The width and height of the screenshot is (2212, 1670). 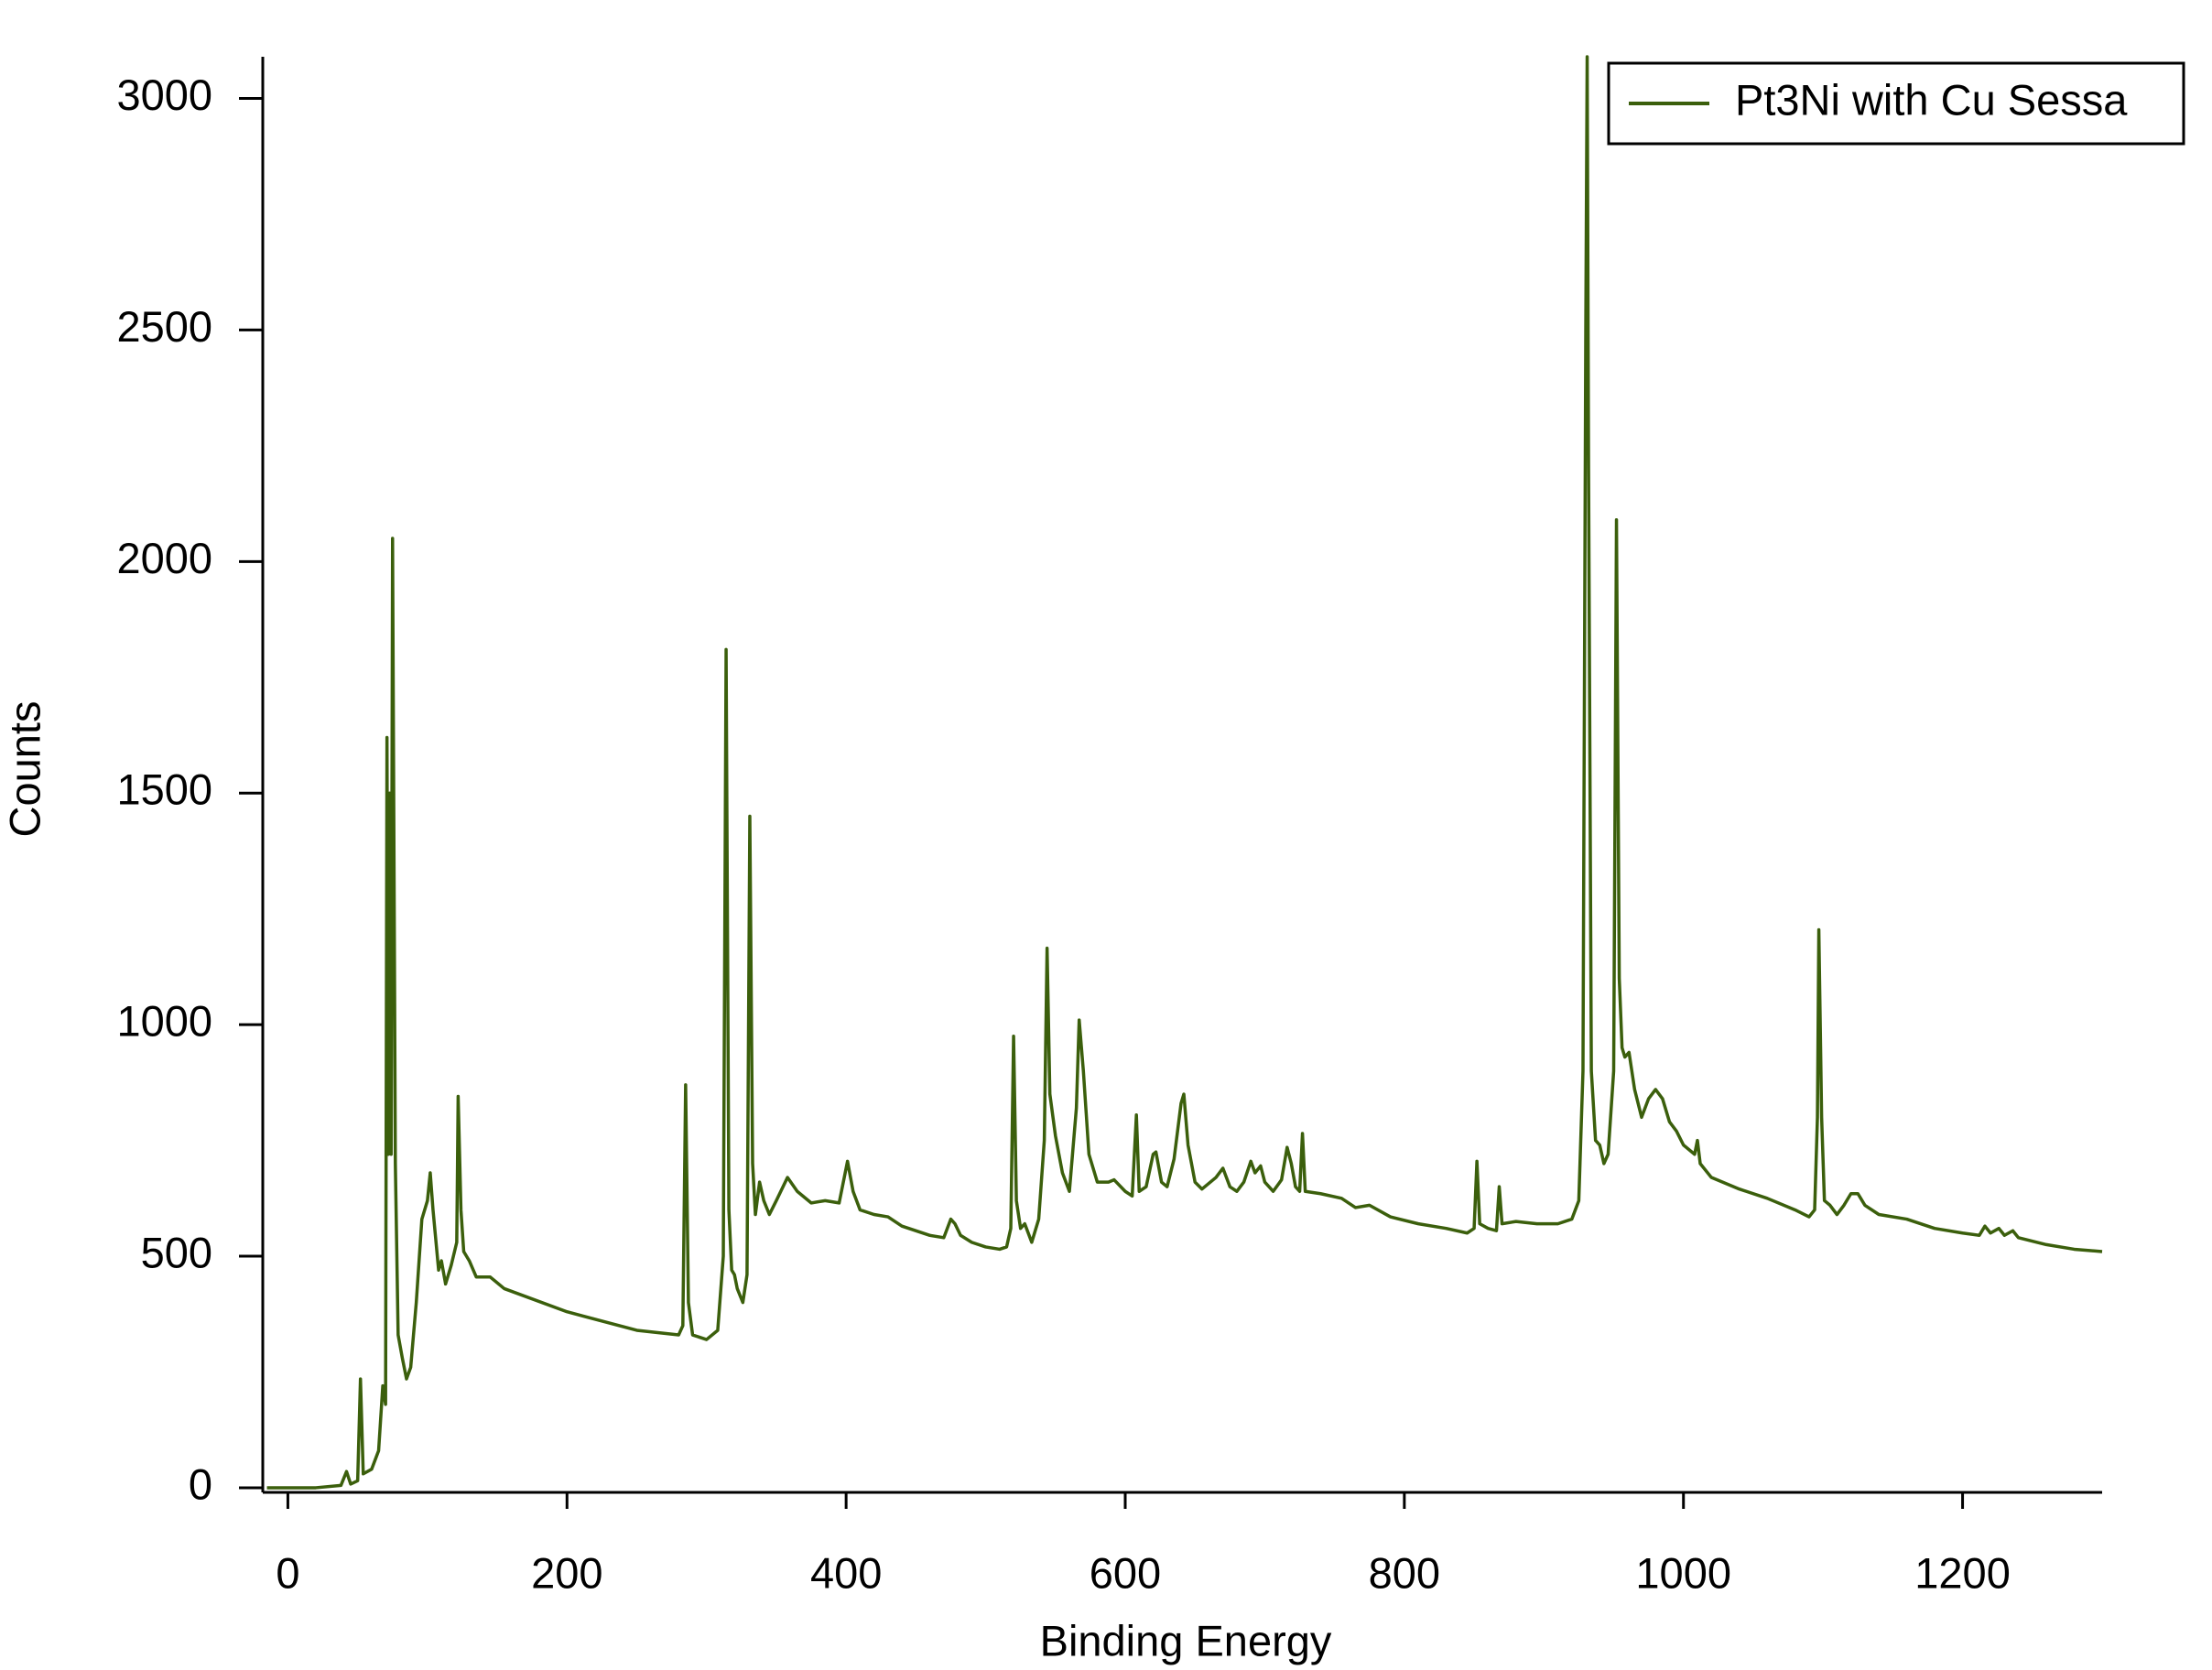 I want to click on x-tick-label: 400, so click(x=846, y=1572).